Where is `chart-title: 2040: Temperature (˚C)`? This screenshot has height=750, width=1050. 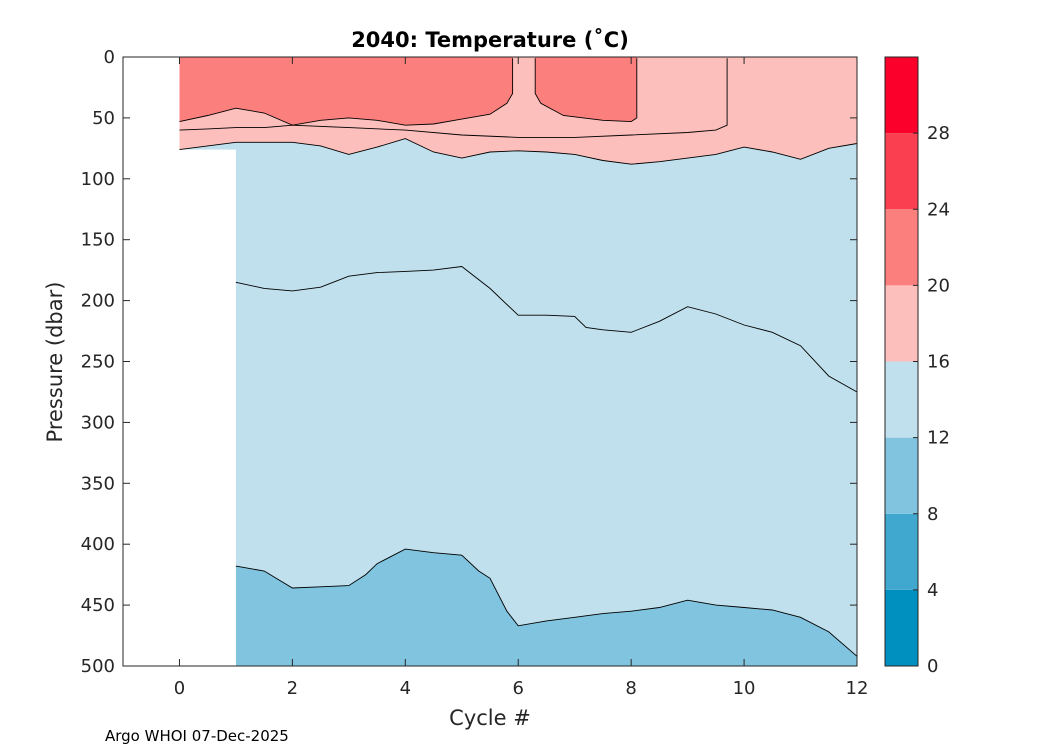
chart-title: 2040: Temperature (˚C) is located at coordinates (490, 40).